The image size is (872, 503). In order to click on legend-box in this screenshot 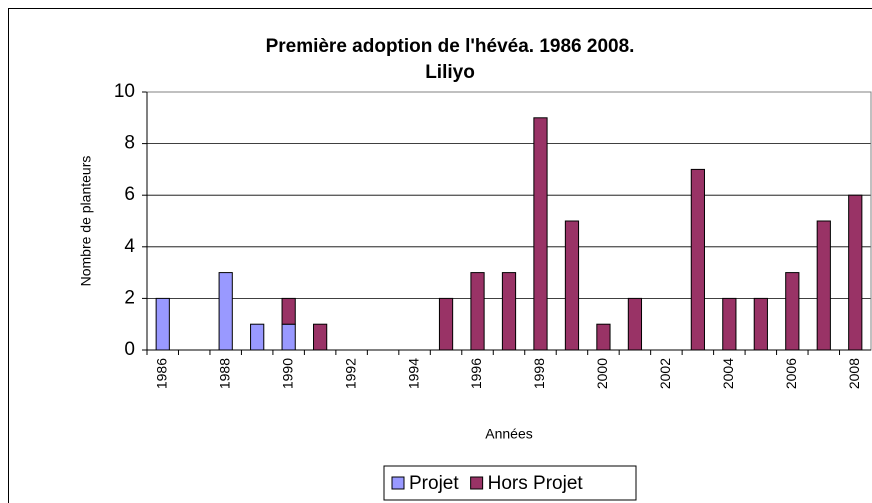, I will do `click(510, 483)`.